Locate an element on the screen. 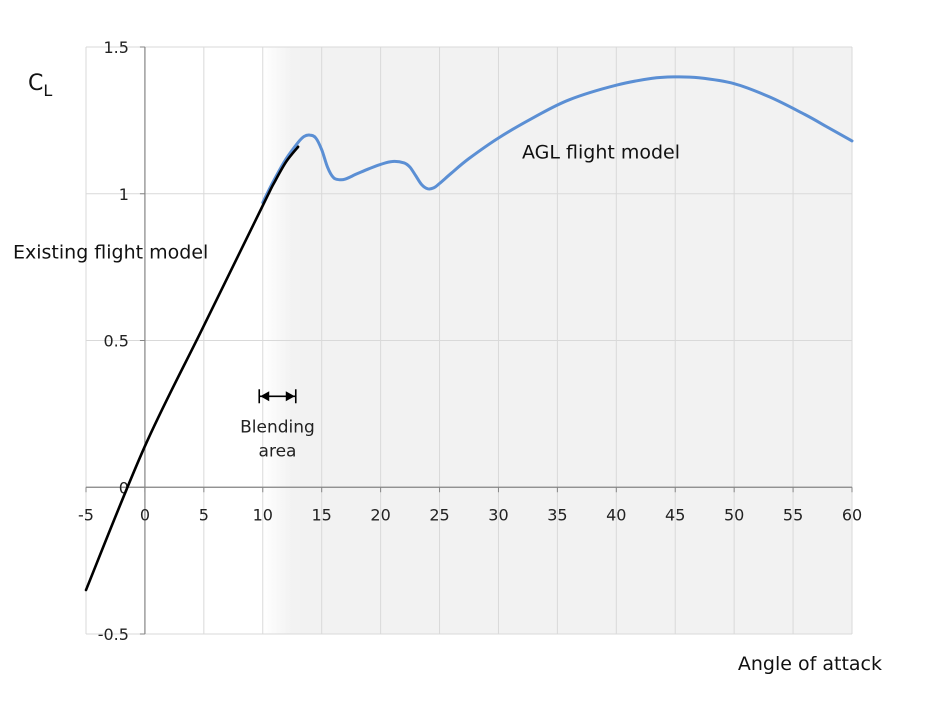 The image size is (929, 710). x-tick-label: 15 is located at coordinates (322, 514).